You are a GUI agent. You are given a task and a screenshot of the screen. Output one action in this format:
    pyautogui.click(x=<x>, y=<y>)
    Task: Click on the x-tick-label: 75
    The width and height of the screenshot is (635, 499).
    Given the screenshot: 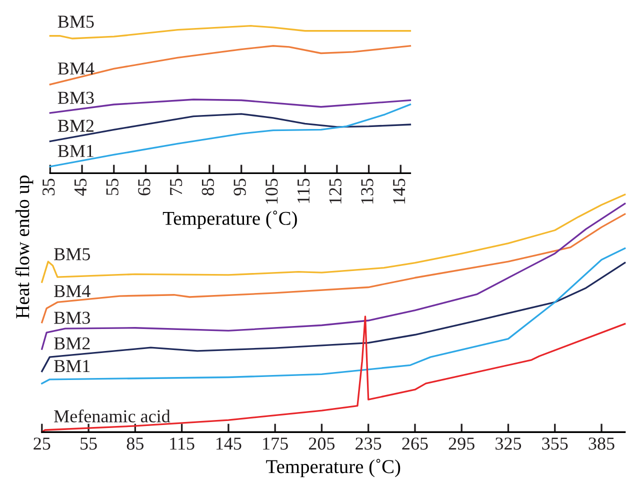 What is the action you would take?
    pyautogui.click(x=176, y=186)
    